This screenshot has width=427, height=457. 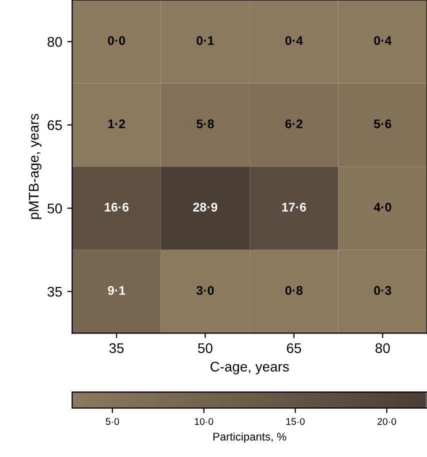 What do you see at coordinates (383, 348) in the screenshot?
I see `x-tick-label: 80` at bounding box center [383, 348].